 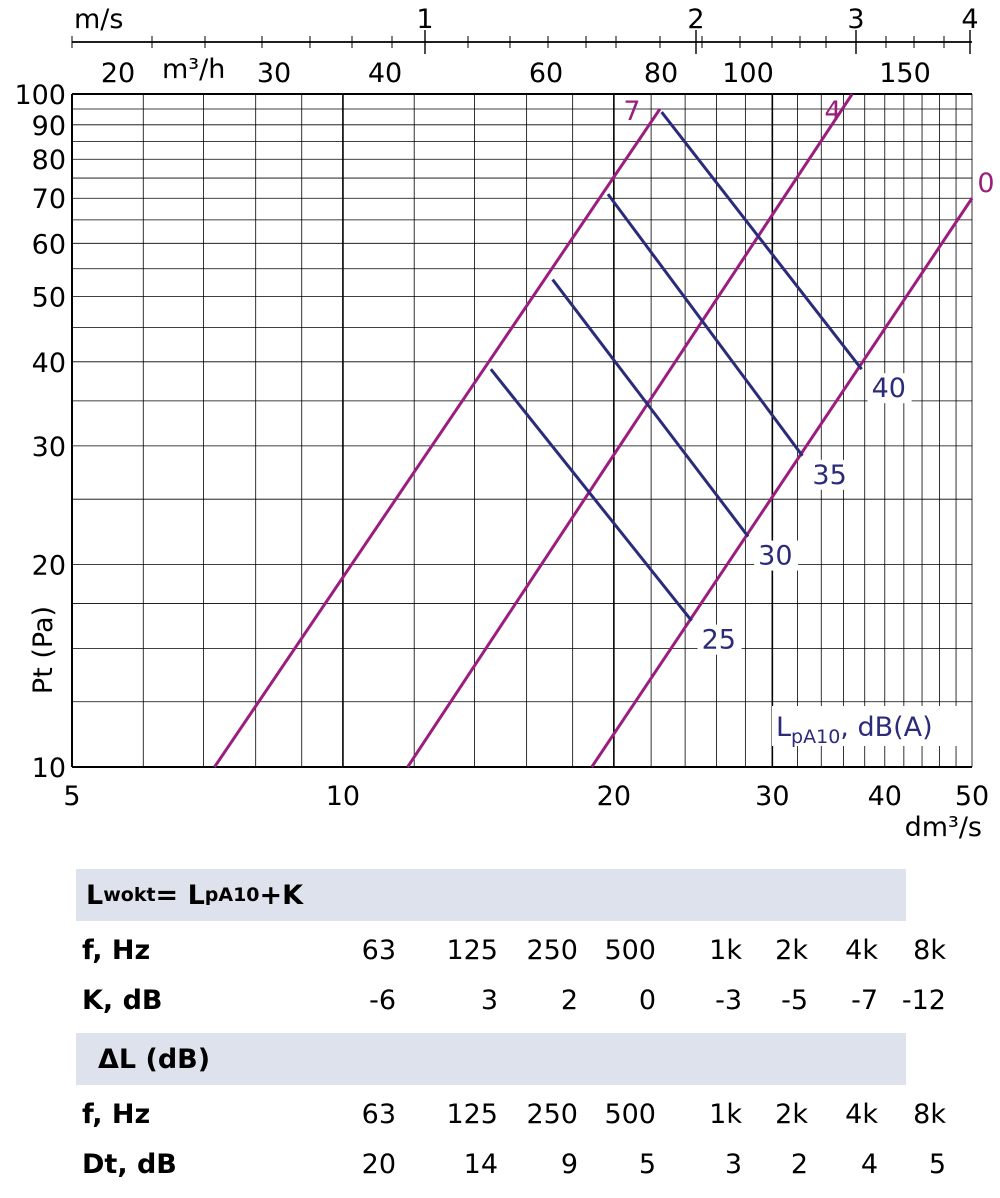 What do you see at coordinates (854, 730) in the screenshot?
I see `noise-legend: LpA10, dB(A)` at bounding box center [854, 730].